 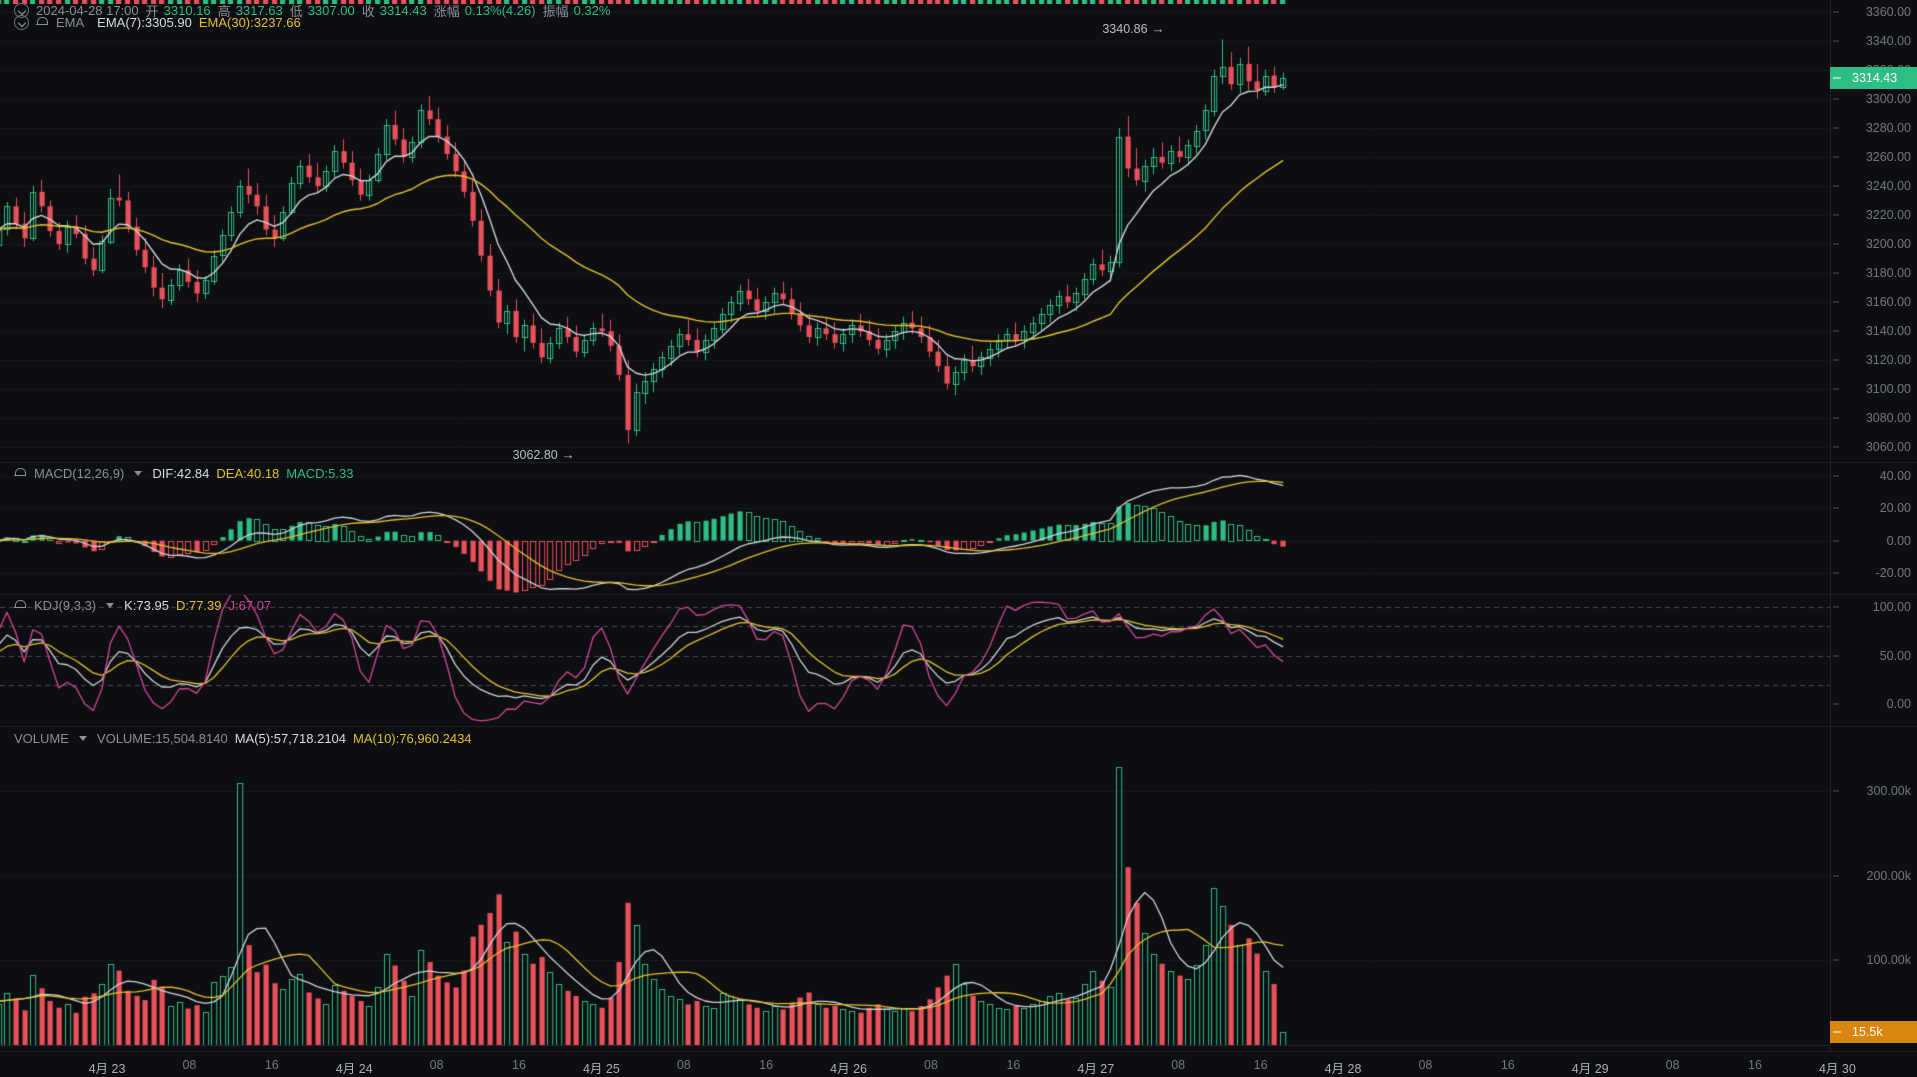 What do you see at coordinates (915, 2) in the screenshot?
I see `time-rule-strip` at bounding box center [915, 2].